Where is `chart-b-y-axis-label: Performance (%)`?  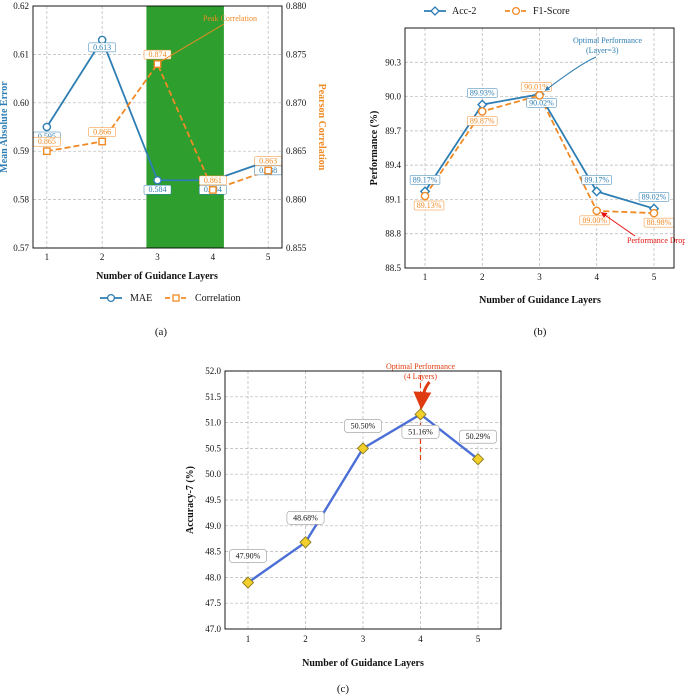
chart-b-y-axis-label: Performance (%) is located at coordinates (374, 148).